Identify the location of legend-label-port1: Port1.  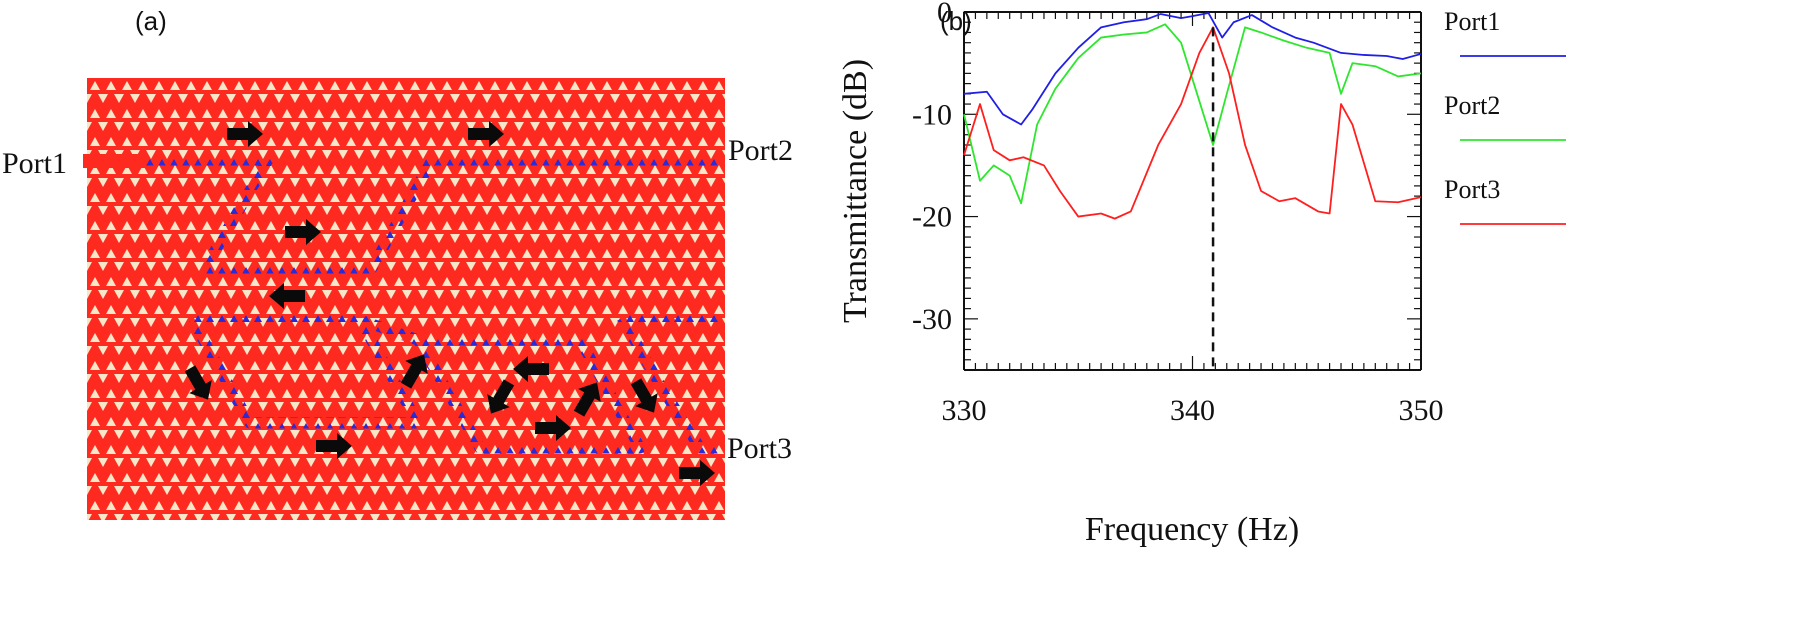
(1472, 21).